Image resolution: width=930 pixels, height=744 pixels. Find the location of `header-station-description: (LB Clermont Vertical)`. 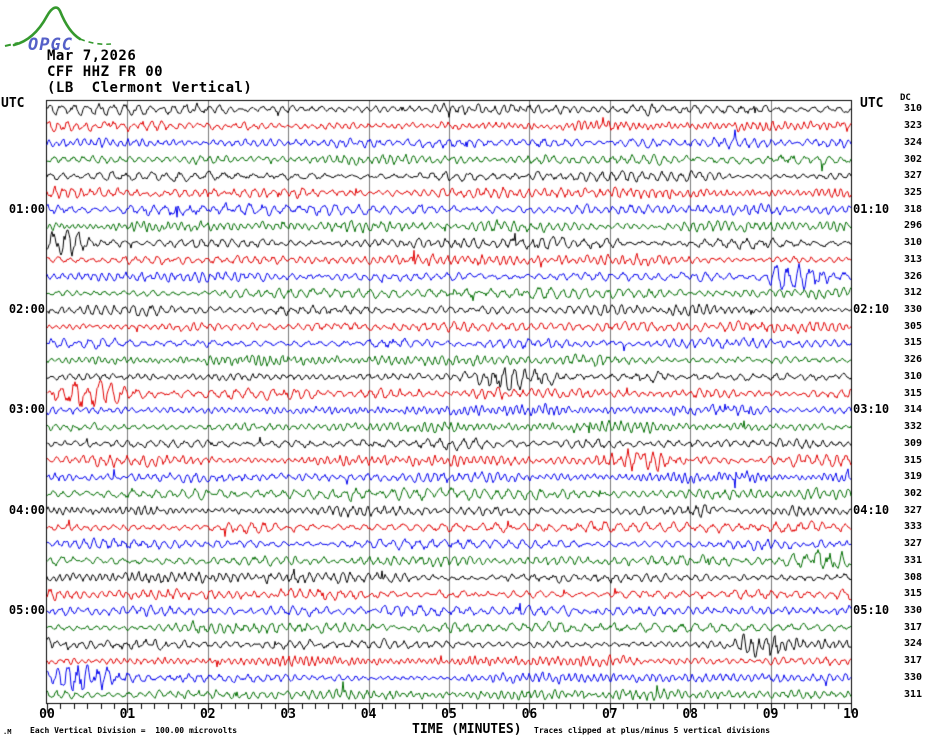

header-station-description: (LB Clermont Vertical) is located at coordinates (150, 88).